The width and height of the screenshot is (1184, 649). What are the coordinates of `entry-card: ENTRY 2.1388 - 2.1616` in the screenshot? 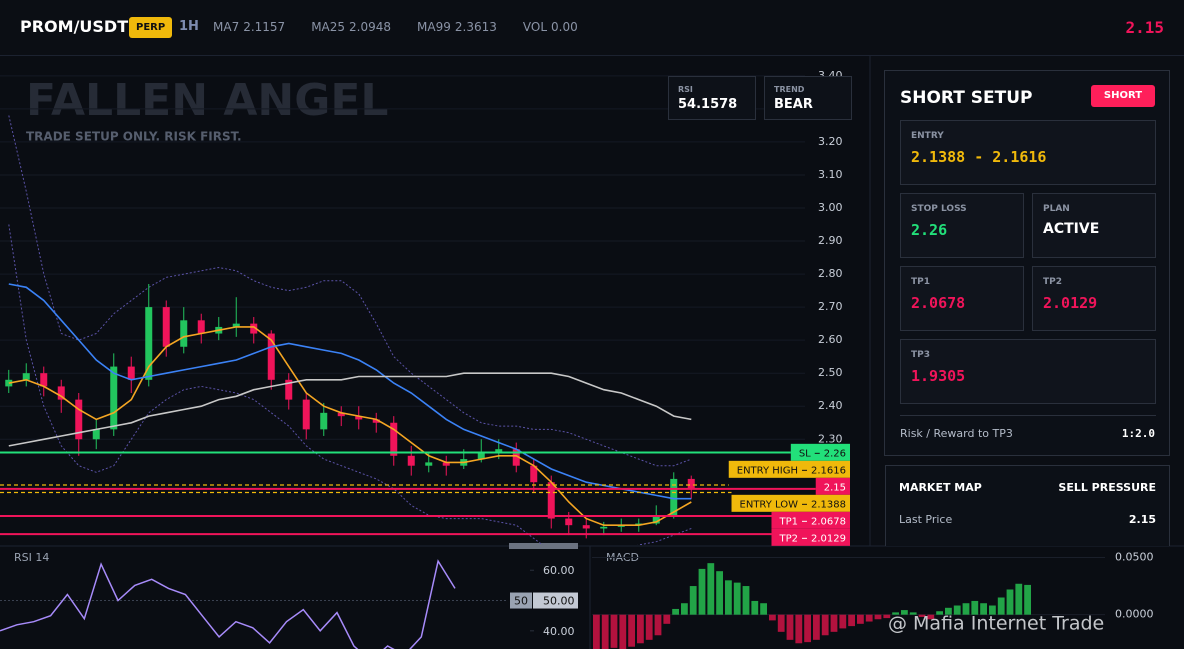 It's located at (1028, 152).